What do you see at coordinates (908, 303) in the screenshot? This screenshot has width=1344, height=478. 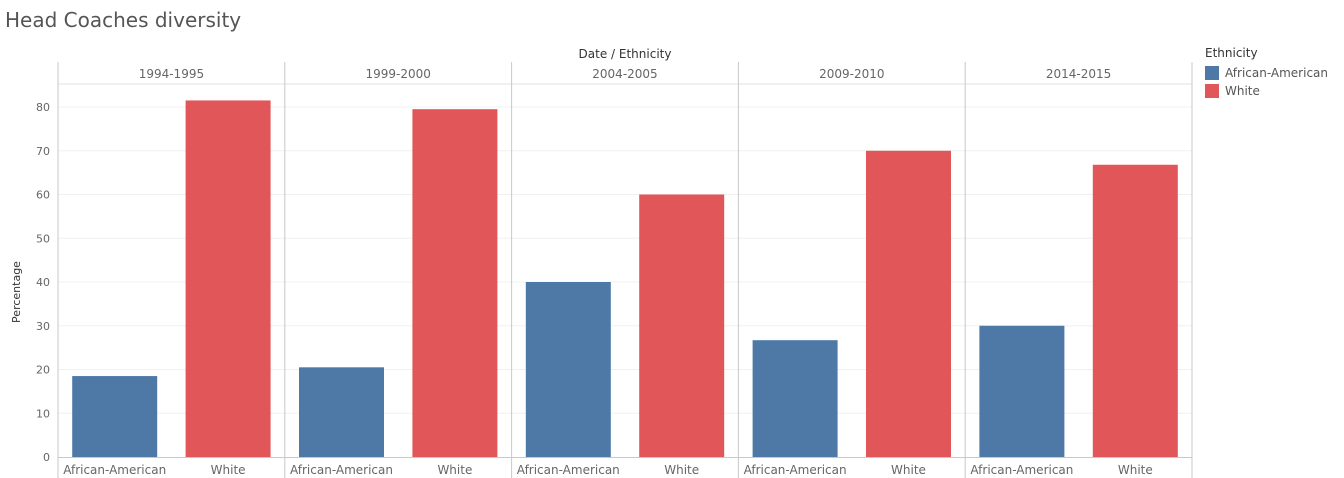 I see `bar-2009-2010-white` at bounding box center [908, 303].